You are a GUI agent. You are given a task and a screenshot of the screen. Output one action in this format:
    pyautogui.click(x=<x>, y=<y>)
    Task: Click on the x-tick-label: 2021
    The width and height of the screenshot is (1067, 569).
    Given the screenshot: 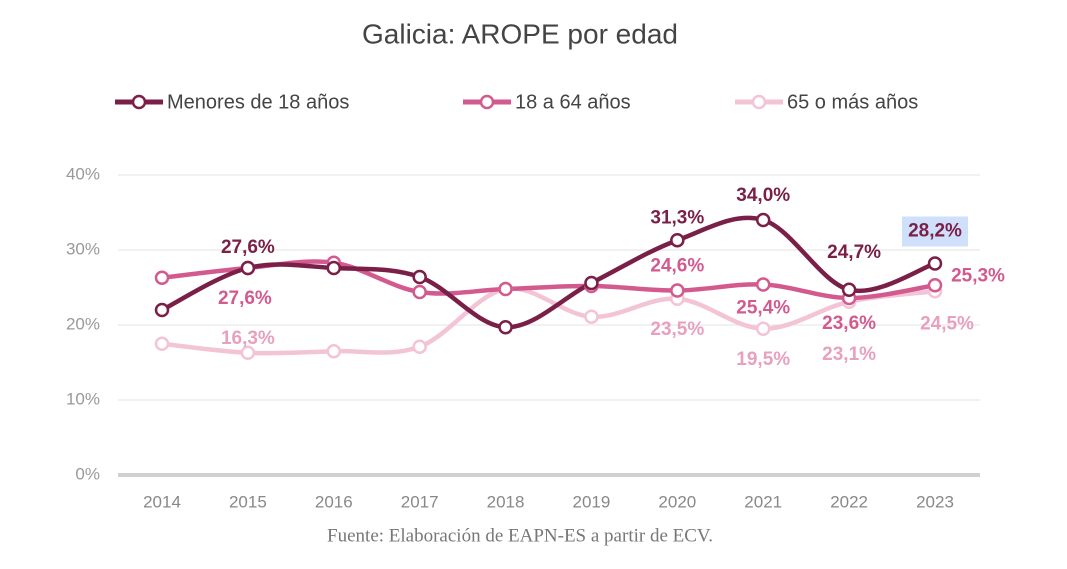 What is the action you would take?
    pyautogui.click(x=763, y=501)
    